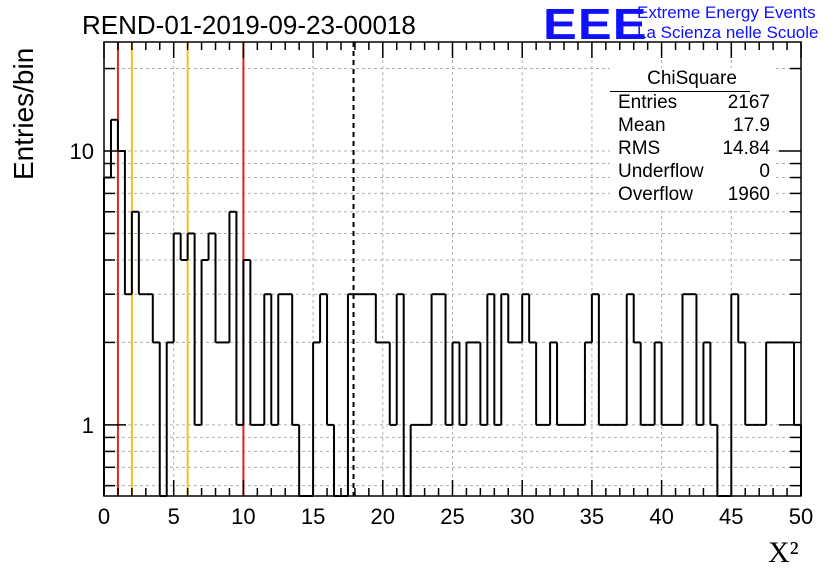 The height and width of the screenshot is (572, 836). Describe the element at coordinates (801, 516) in the screenshot. I see `x-tick-label: 50` at that location.